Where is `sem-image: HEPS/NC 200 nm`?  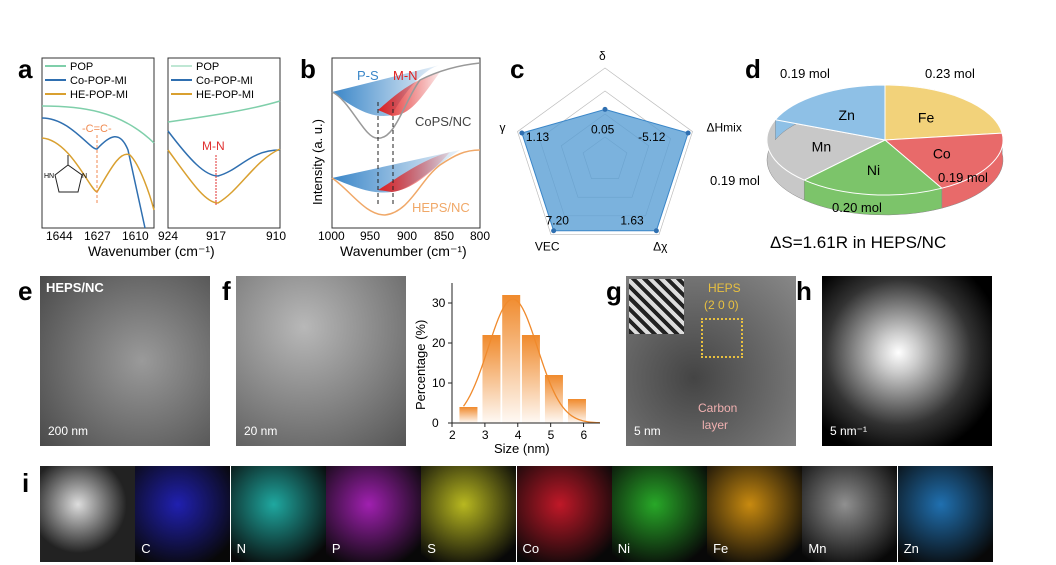
sem-image: HEPS/NC 200 nm is located at coordinates (125, 361).